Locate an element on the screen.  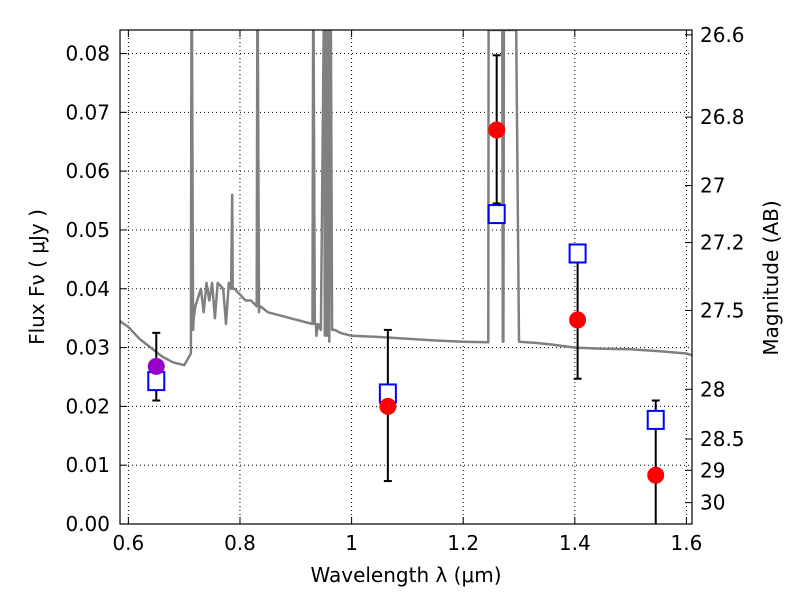
magnitude-tick-labels: 26.6 26.8 27 27.2 27.5 28 28.5 29 30 is located at coordinates (722, 269).